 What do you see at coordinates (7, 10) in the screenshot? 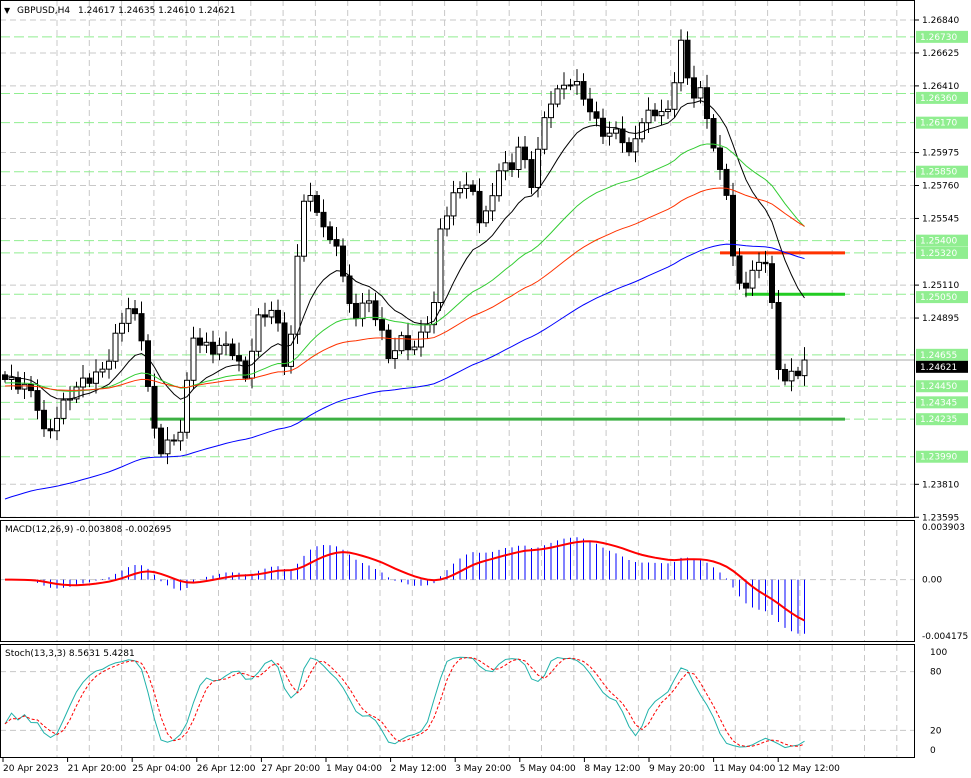
I see `triangle-down-icon: ▼` at bounding box center [7, 10].